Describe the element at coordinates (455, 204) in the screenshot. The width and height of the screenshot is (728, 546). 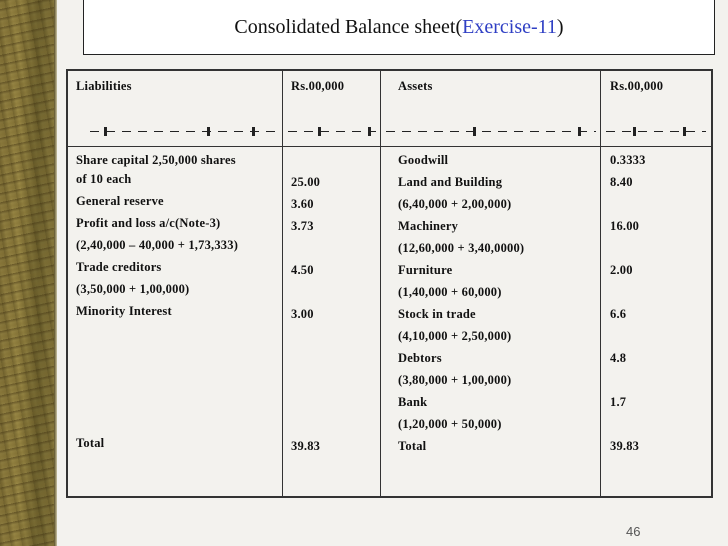
I see `asset-line: (6,40,000 + 2,00,000)` at that location.